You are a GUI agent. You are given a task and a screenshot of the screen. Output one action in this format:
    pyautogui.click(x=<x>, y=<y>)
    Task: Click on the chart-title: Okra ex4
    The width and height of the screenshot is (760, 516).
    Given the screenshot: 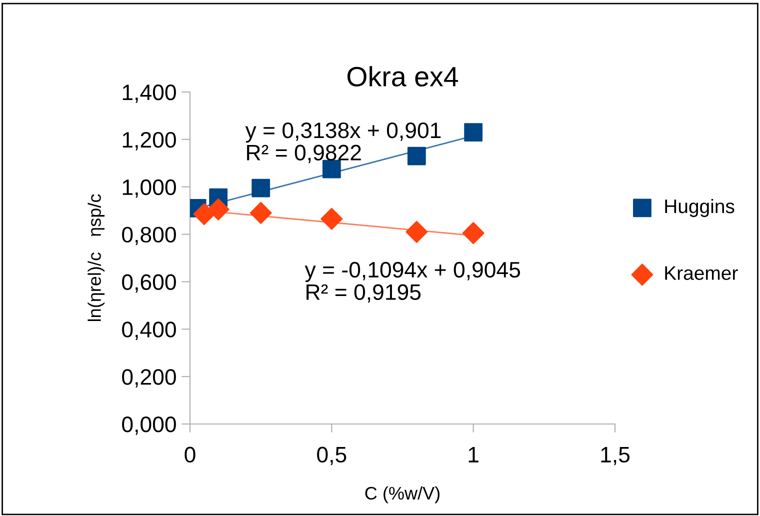 What is the action you would take?
    pyautogui.click(x=402, y=76)
    